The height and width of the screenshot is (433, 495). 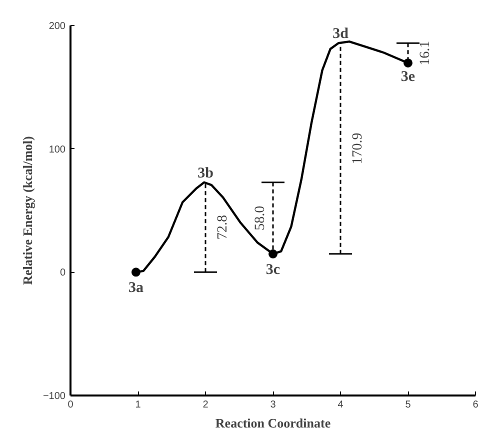 What do you see at coordinates (408, 76) in the screenshot?
I see `annotation: 3e` at bounding box center [408, 76].